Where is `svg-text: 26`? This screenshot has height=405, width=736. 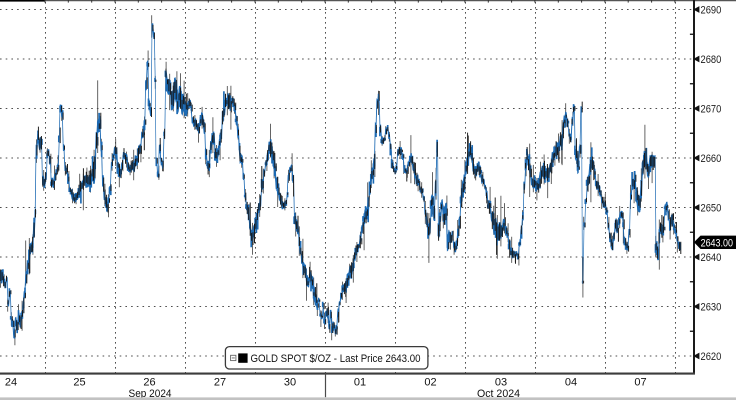 svg-text: 26 is located at coordinates (149, 383).